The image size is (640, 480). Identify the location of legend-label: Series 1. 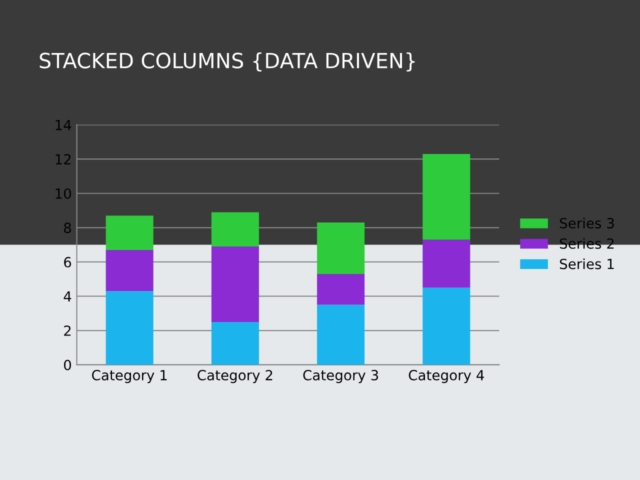
(587, 264).